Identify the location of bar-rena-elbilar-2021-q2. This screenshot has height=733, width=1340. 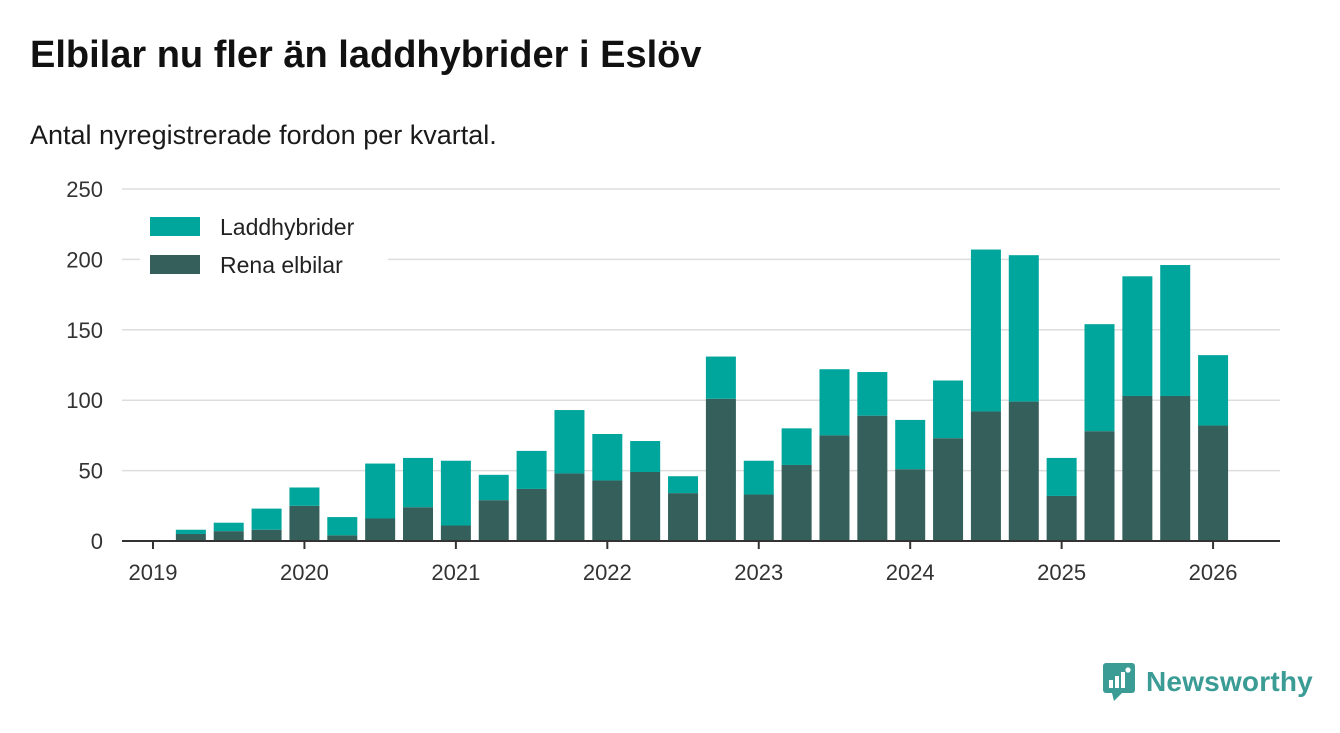
(493, 520).